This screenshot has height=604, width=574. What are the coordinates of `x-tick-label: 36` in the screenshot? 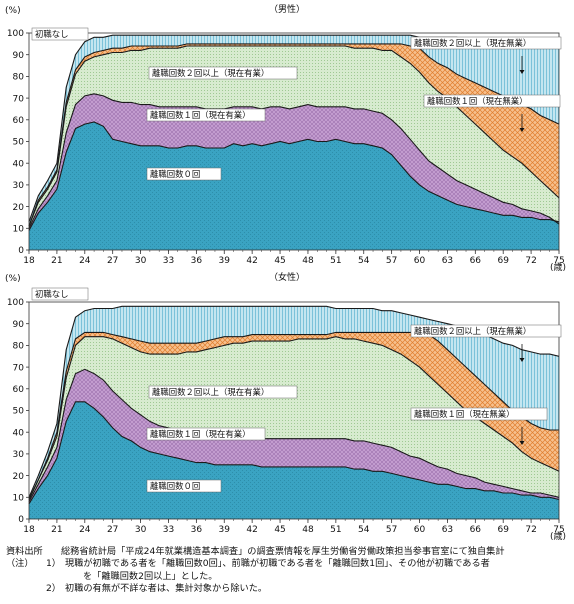 It's located at (197, 261).